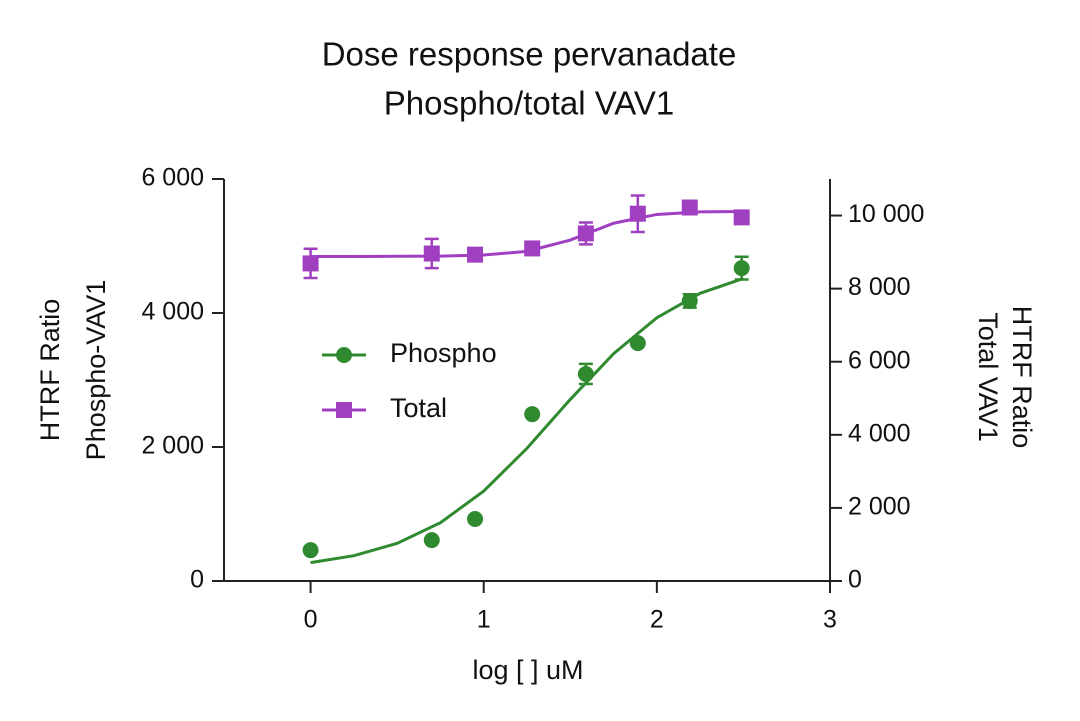  I want to click on x-tick-label: 1, so click(484, 620).